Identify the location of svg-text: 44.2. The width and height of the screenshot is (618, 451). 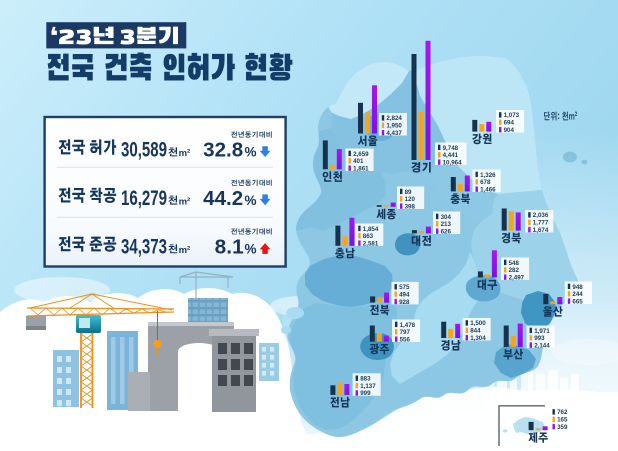
(223, 199).